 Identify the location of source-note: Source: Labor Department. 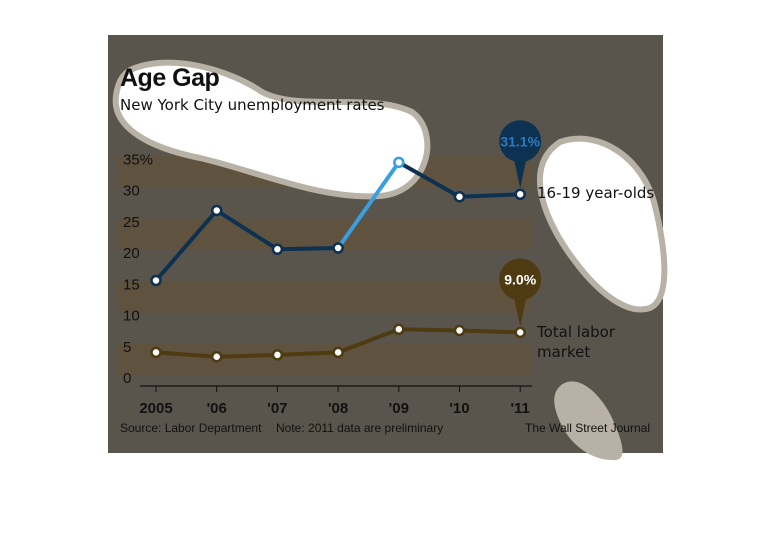
(191, 428).